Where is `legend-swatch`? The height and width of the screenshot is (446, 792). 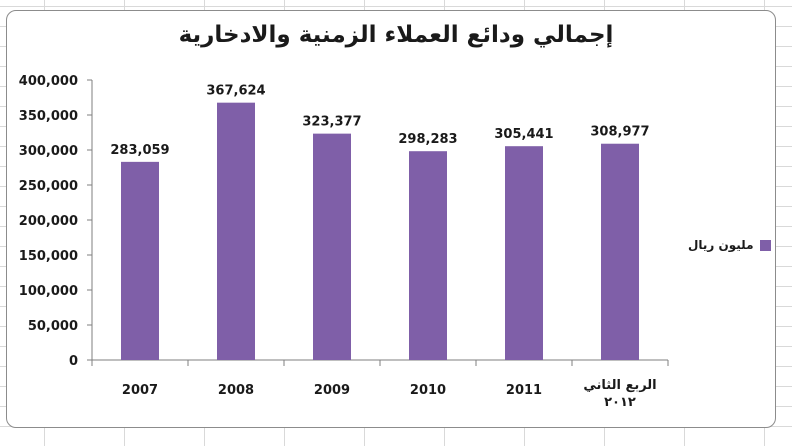 legend-swatch is located at coordinates (765, 245).